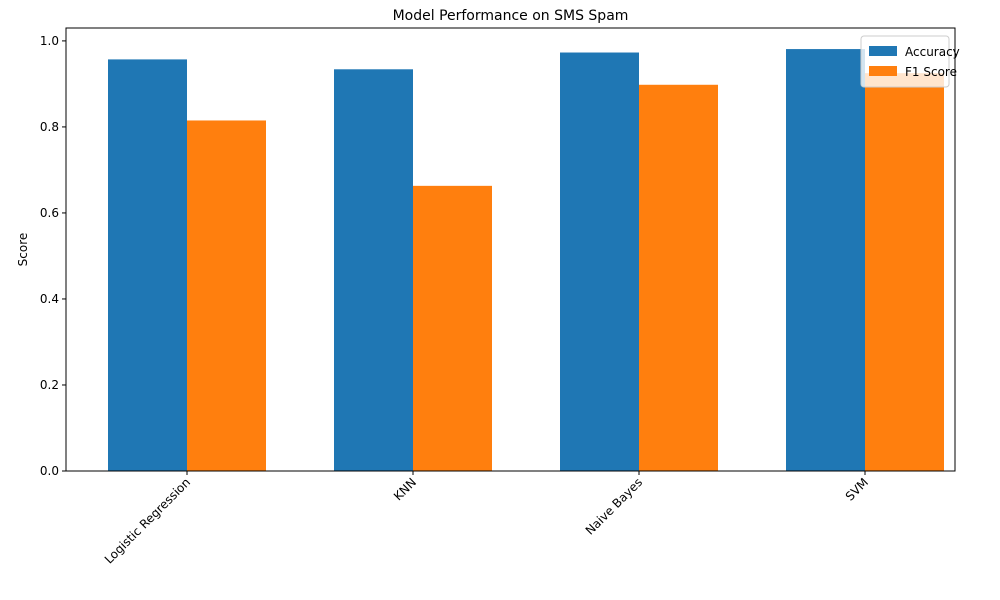 Image resolution: width=1000 pixels, height=600 pixels. What do you see at coordinates (53, 256) in the screenshot?
I see `y-axis: 0.0 0.2 0.4 0.6 0.8 1.0` at bounding box center [53, 256].